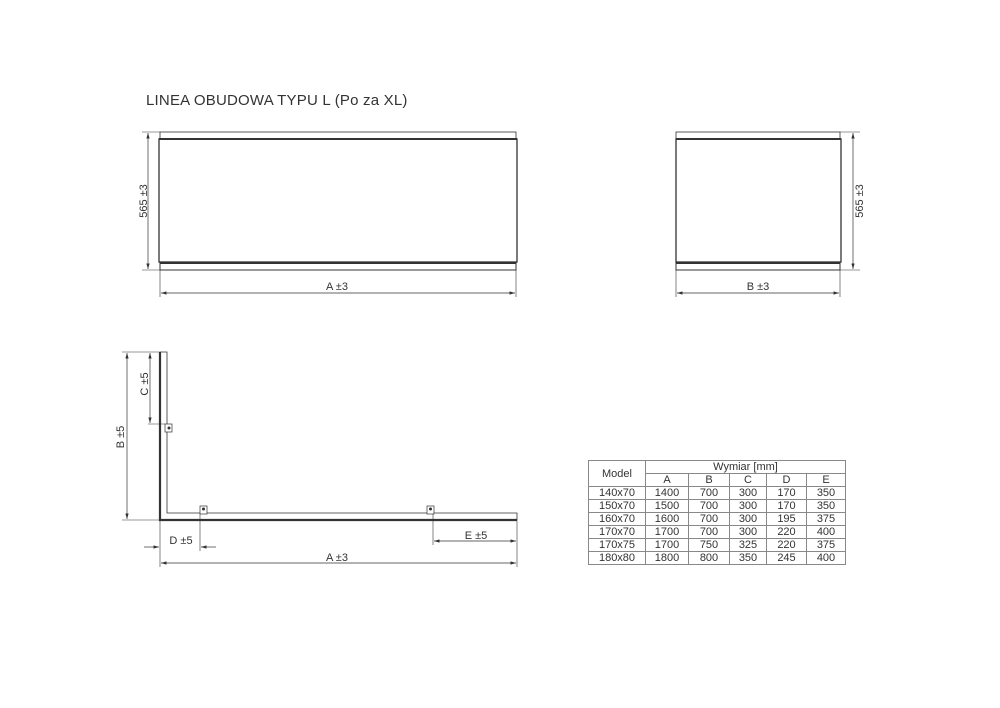 Image resolution: width=1000 pixels, height=708 pixels. What do you see at coordinates (758, 287) in the screenshot?
I see `side-width-label: B ±3` at bounding box center [758, 287].